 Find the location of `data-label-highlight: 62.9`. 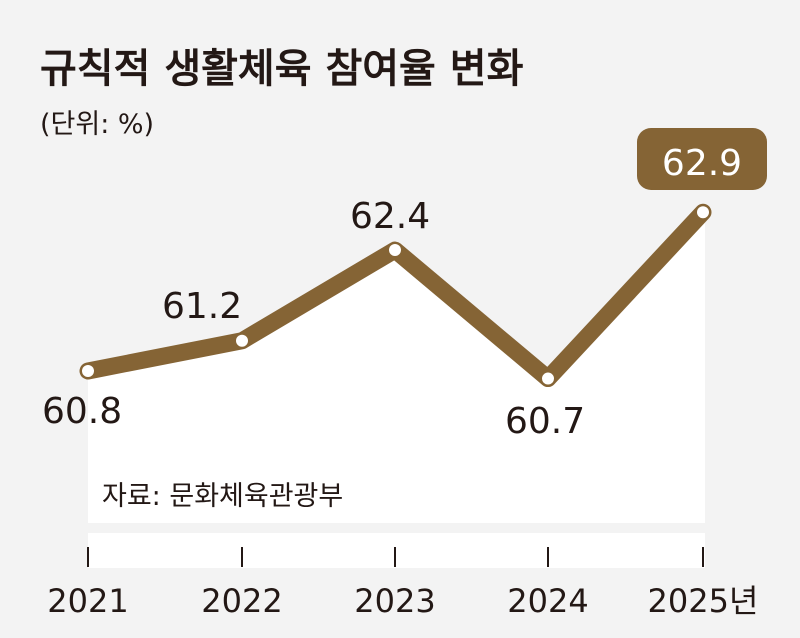

data-label-highlight: 62.9 is located at coordinates (702, 163).